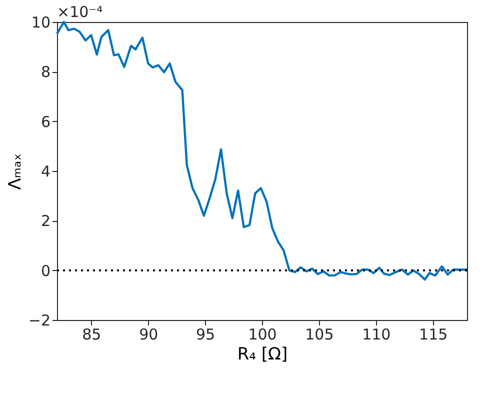 Image resolution: width=487 pixels, height=401 pixels. Describe the element at coordinates (15, 171) in the screenshot. I see `y-axis-title: Λₘₐₓ` at that location.